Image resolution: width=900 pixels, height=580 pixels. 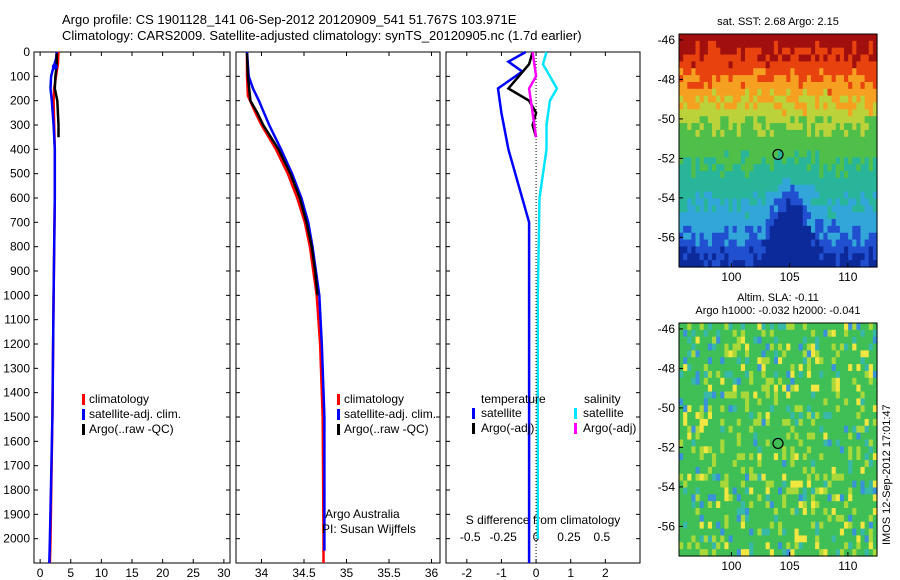 What do you see at coordinates (16, 417) in the screenshot?
I see `y-tick-label: 1500` at bounding box center [16, 417].